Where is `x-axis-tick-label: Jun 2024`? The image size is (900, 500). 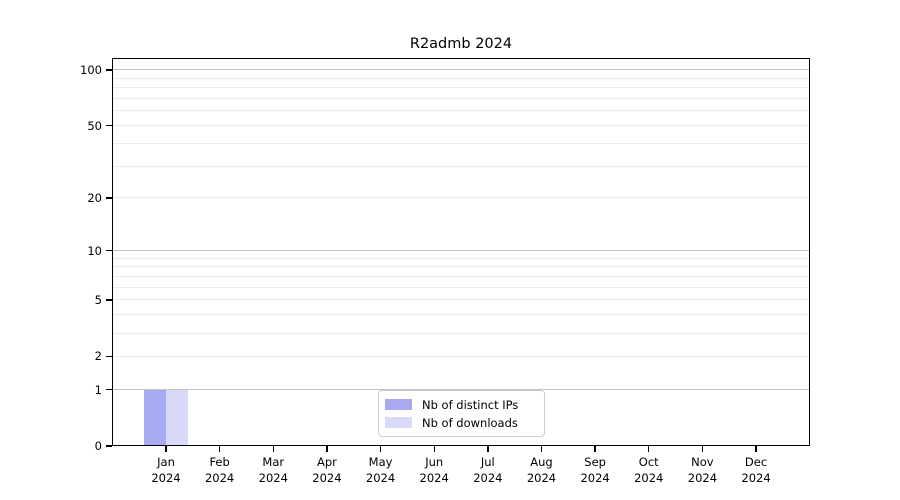 x-axis-tick-label: Jun 2024 is located at coordinates (434, 470).